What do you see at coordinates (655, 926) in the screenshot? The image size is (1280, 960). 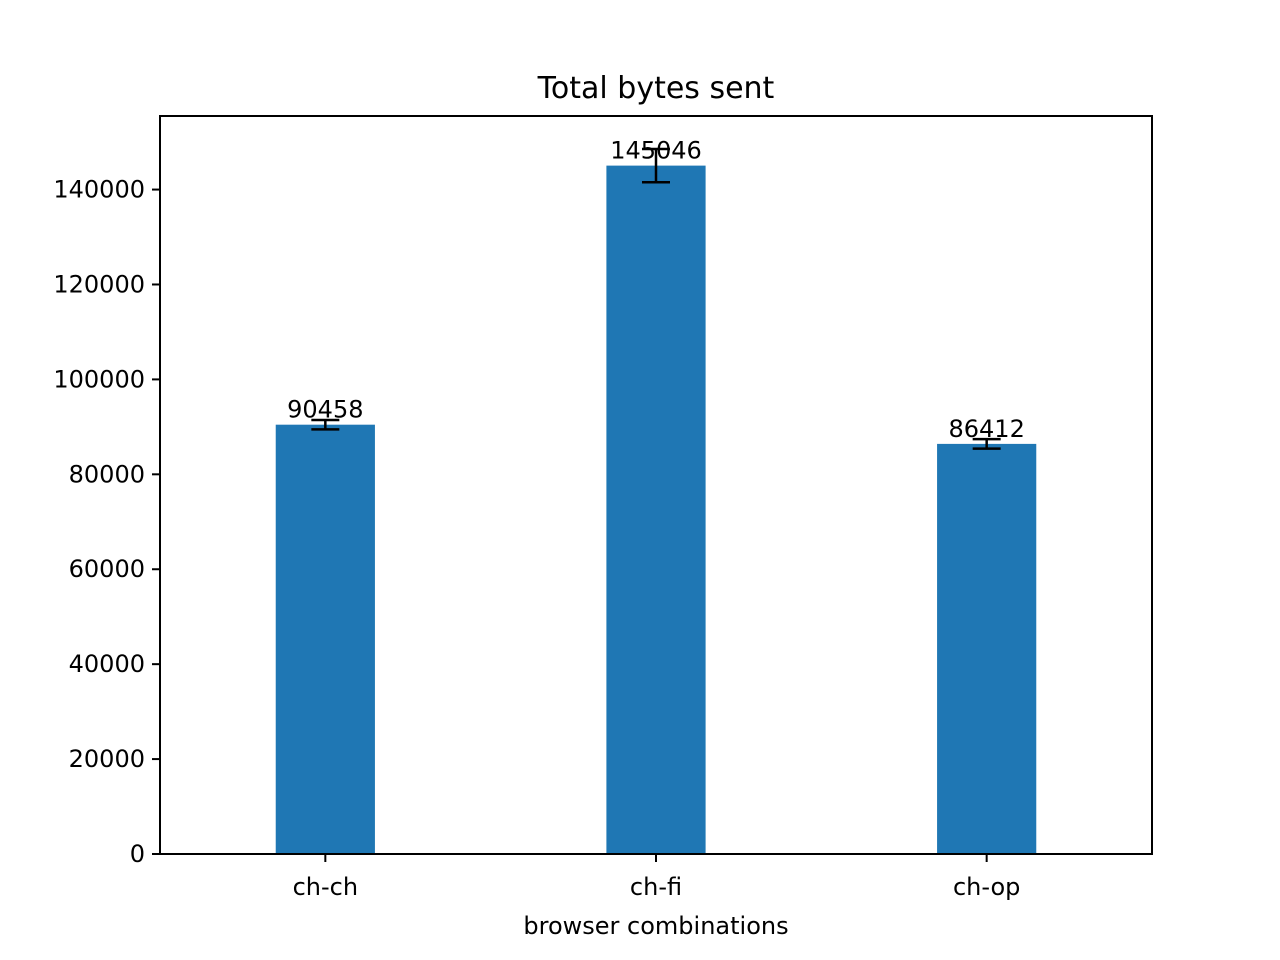 I see `x-axis-label: browser combinations` at bounding box center [655, 926].